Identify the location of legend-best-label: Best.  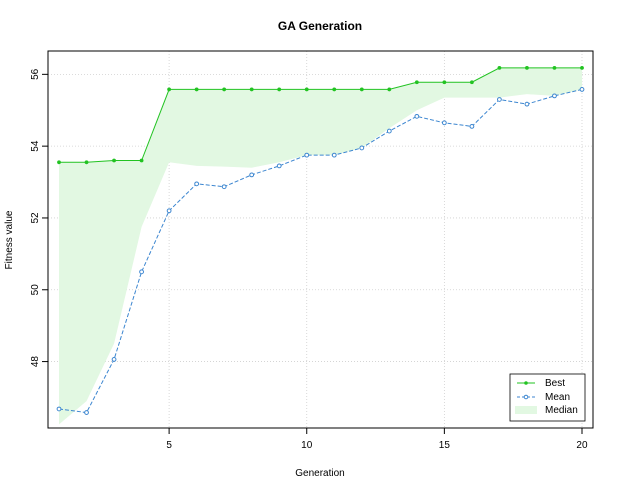
(555, 383).